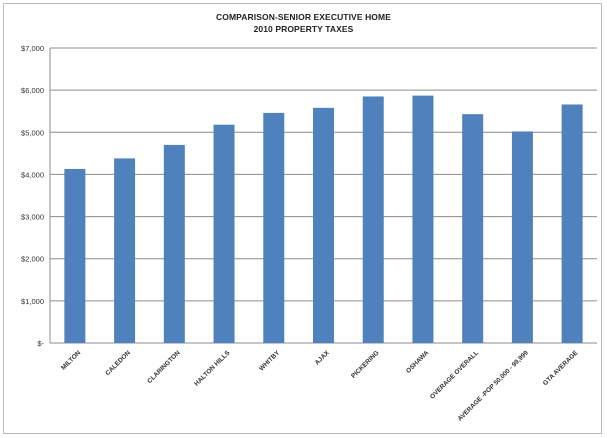 The image size is (607, 438). I want to click on x-tick-label: CLARINGTON, so click(164, 367).